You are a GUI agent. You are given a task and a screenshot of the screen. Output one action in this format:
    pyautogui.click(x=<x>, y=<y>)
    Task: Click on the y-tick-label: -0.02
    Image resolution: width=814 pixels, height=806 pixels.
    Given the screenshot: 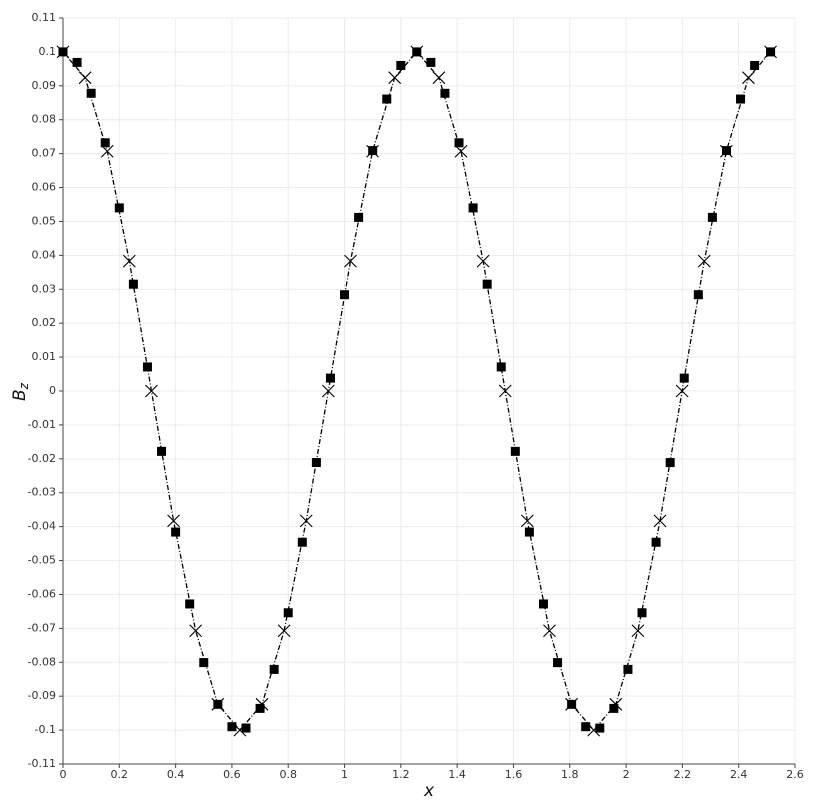 What is the action you would take?
    pyautogui.click(x=42, y=458)
    